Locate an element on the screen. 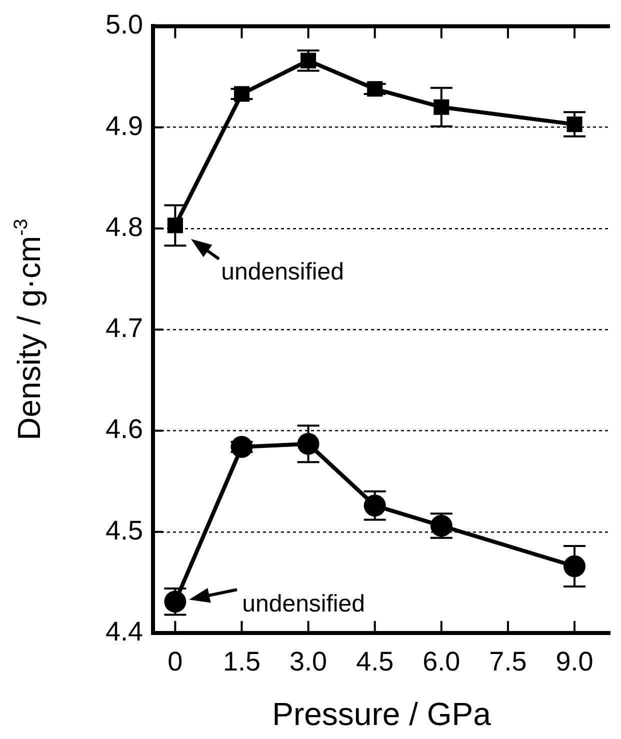 This screenshot has height=739, width=621. y-tick-label: 4.4 is located at coordinates (124, 631).